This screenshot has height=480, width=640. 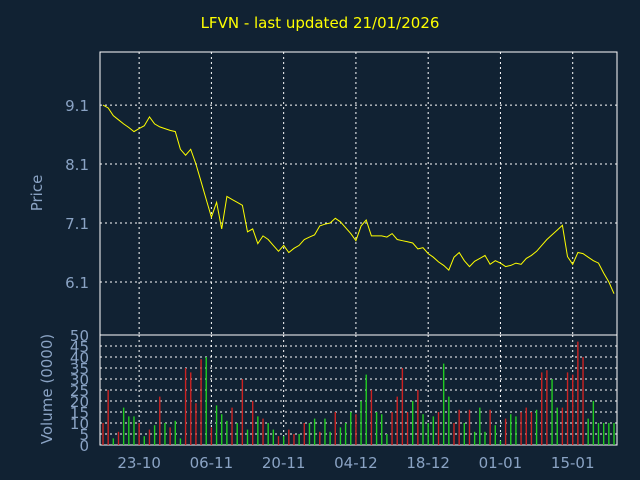 What do you see at coordinates (79, 402) in the screenshot?
I see `volume-y-tick-label: 20` at bounding box center [79, 402].